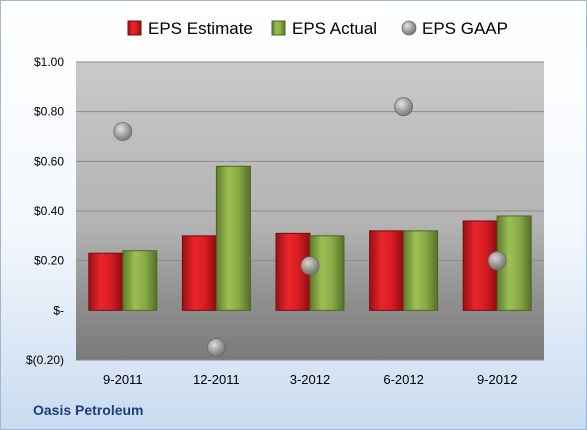 This screenshot has width=587, height=430. Describe the element at coordinates (49, 261) in the screenshot. I see `y-tick-label: $0.20` at that location.